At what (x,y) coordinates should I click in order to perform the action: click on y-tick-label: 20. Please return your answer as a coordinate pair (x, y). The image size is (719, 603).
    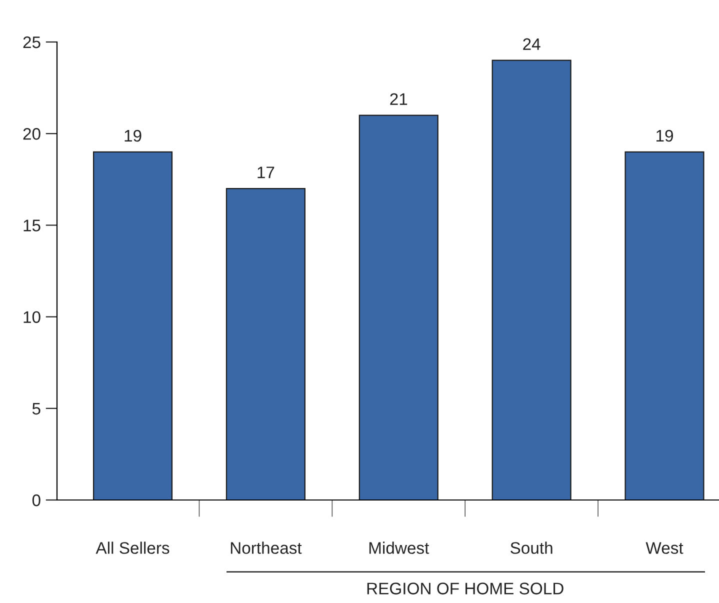
    Looking at the image, I should click on (31, 134).